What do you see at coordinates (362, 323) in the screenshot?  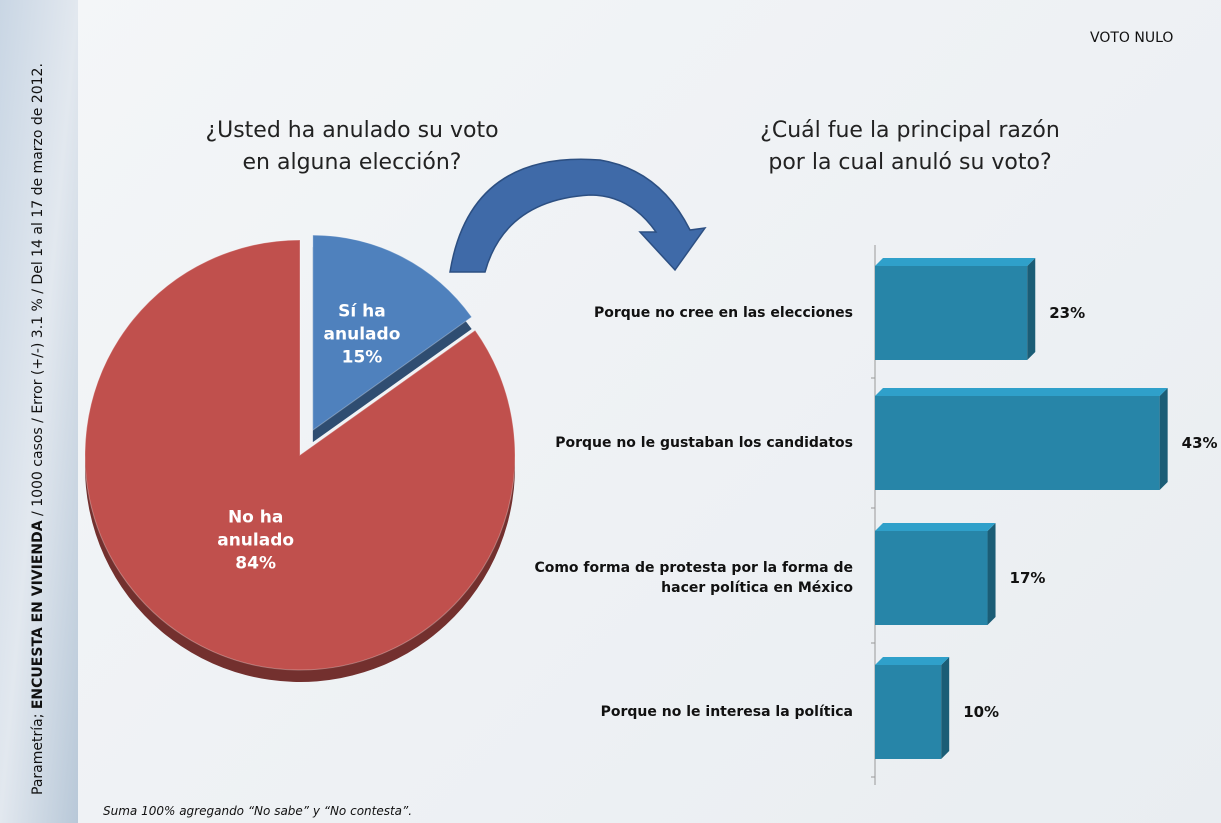 I see `slice-category: Sí ha anulado` at bounding box center [362, 323].